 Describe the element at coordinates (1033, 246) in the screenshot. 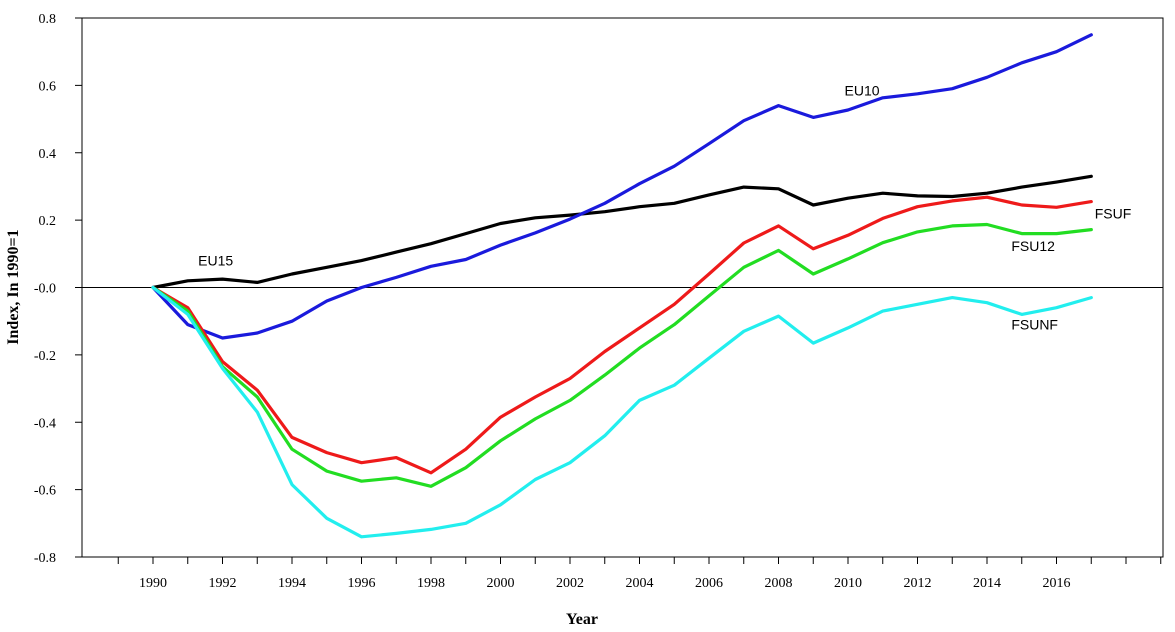

I see `series-label-fsu12: FSU12` at that location.